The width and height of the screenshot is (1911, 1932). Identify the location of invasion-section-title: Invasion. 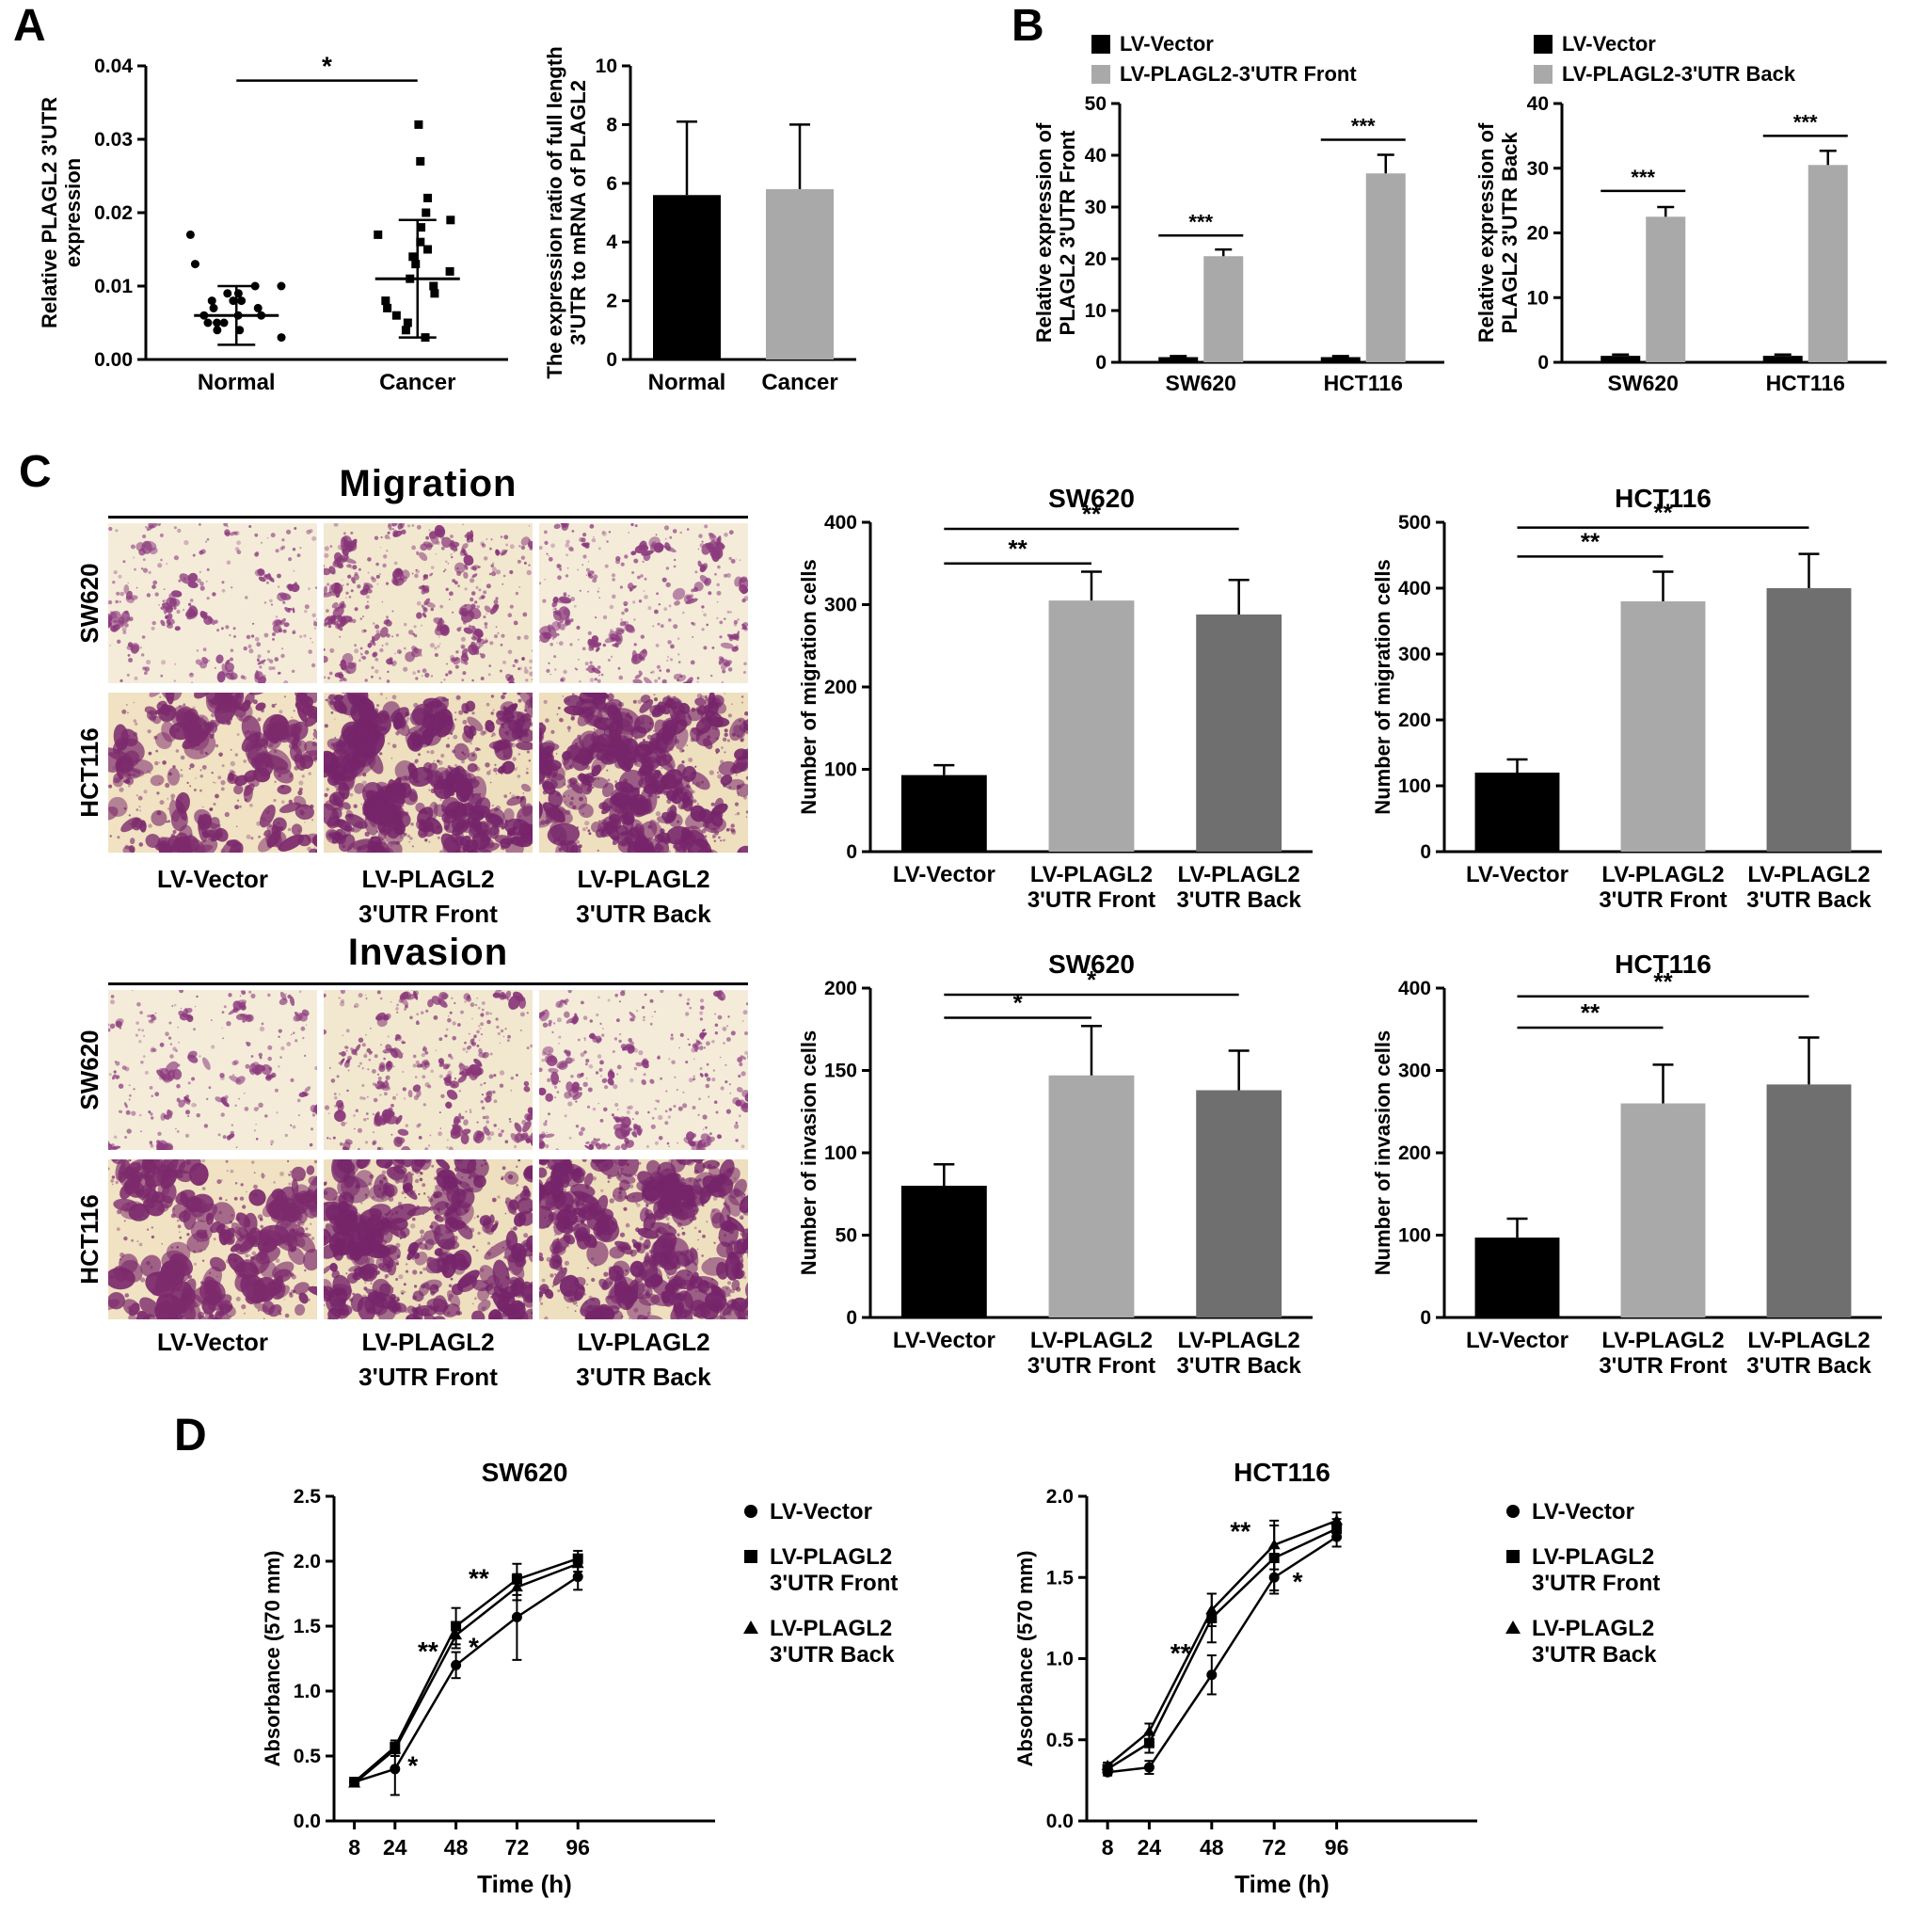
(428, 952).